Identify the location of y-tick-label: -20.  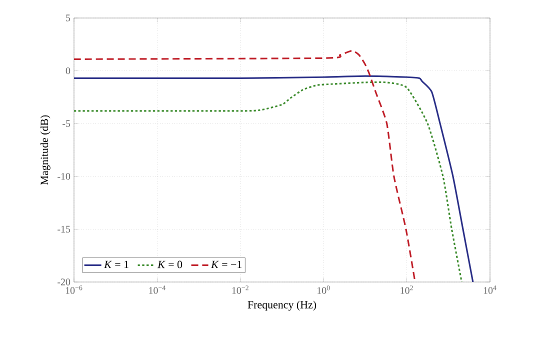
(64, 282).